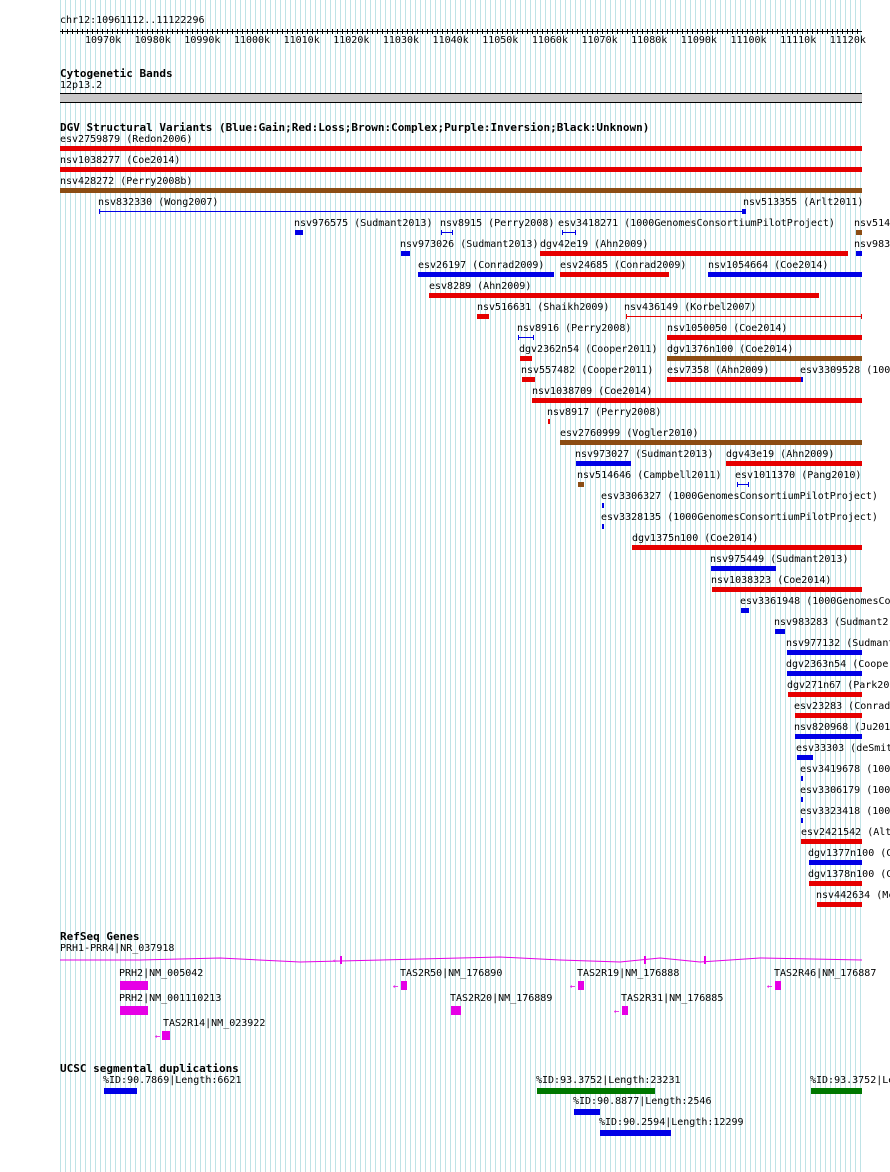 The height and width of the screenshot is (1172, 890). Describe the element at coordinates (592, 391) in the screenshot. I see `dgv-variant-label: nsv1038709 (Coe2014)` at that location.